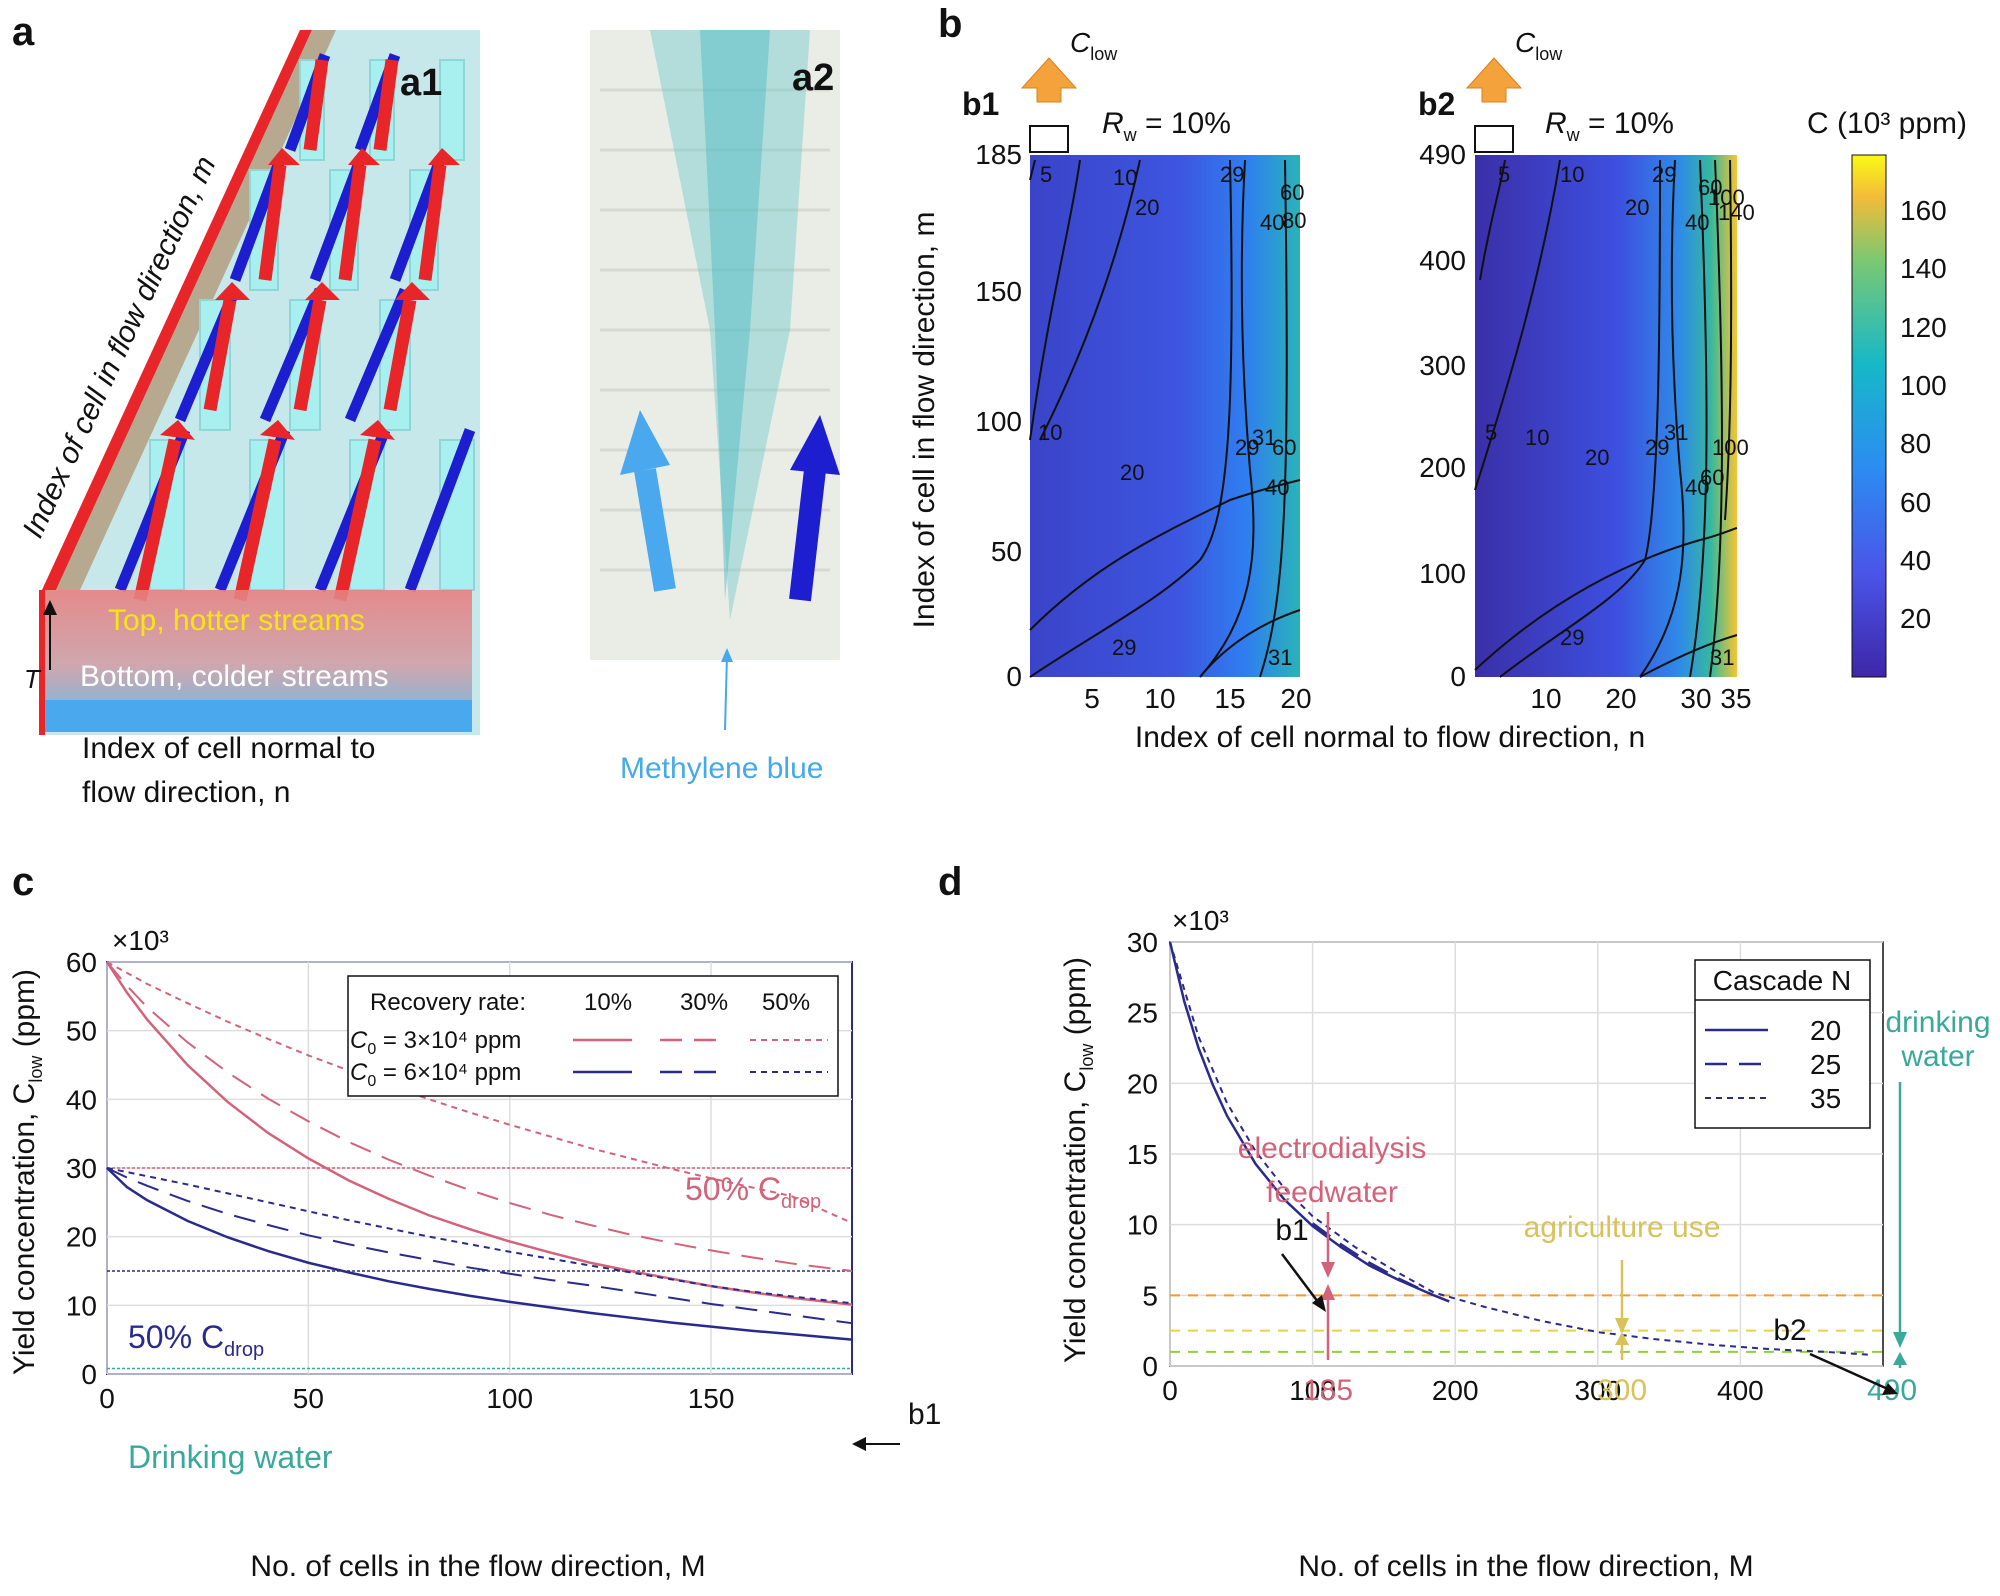 The width and height of the screenshot is (2000, 1596). I want to click on n-axis-label-2: flow direction, n, so click(186, 792).